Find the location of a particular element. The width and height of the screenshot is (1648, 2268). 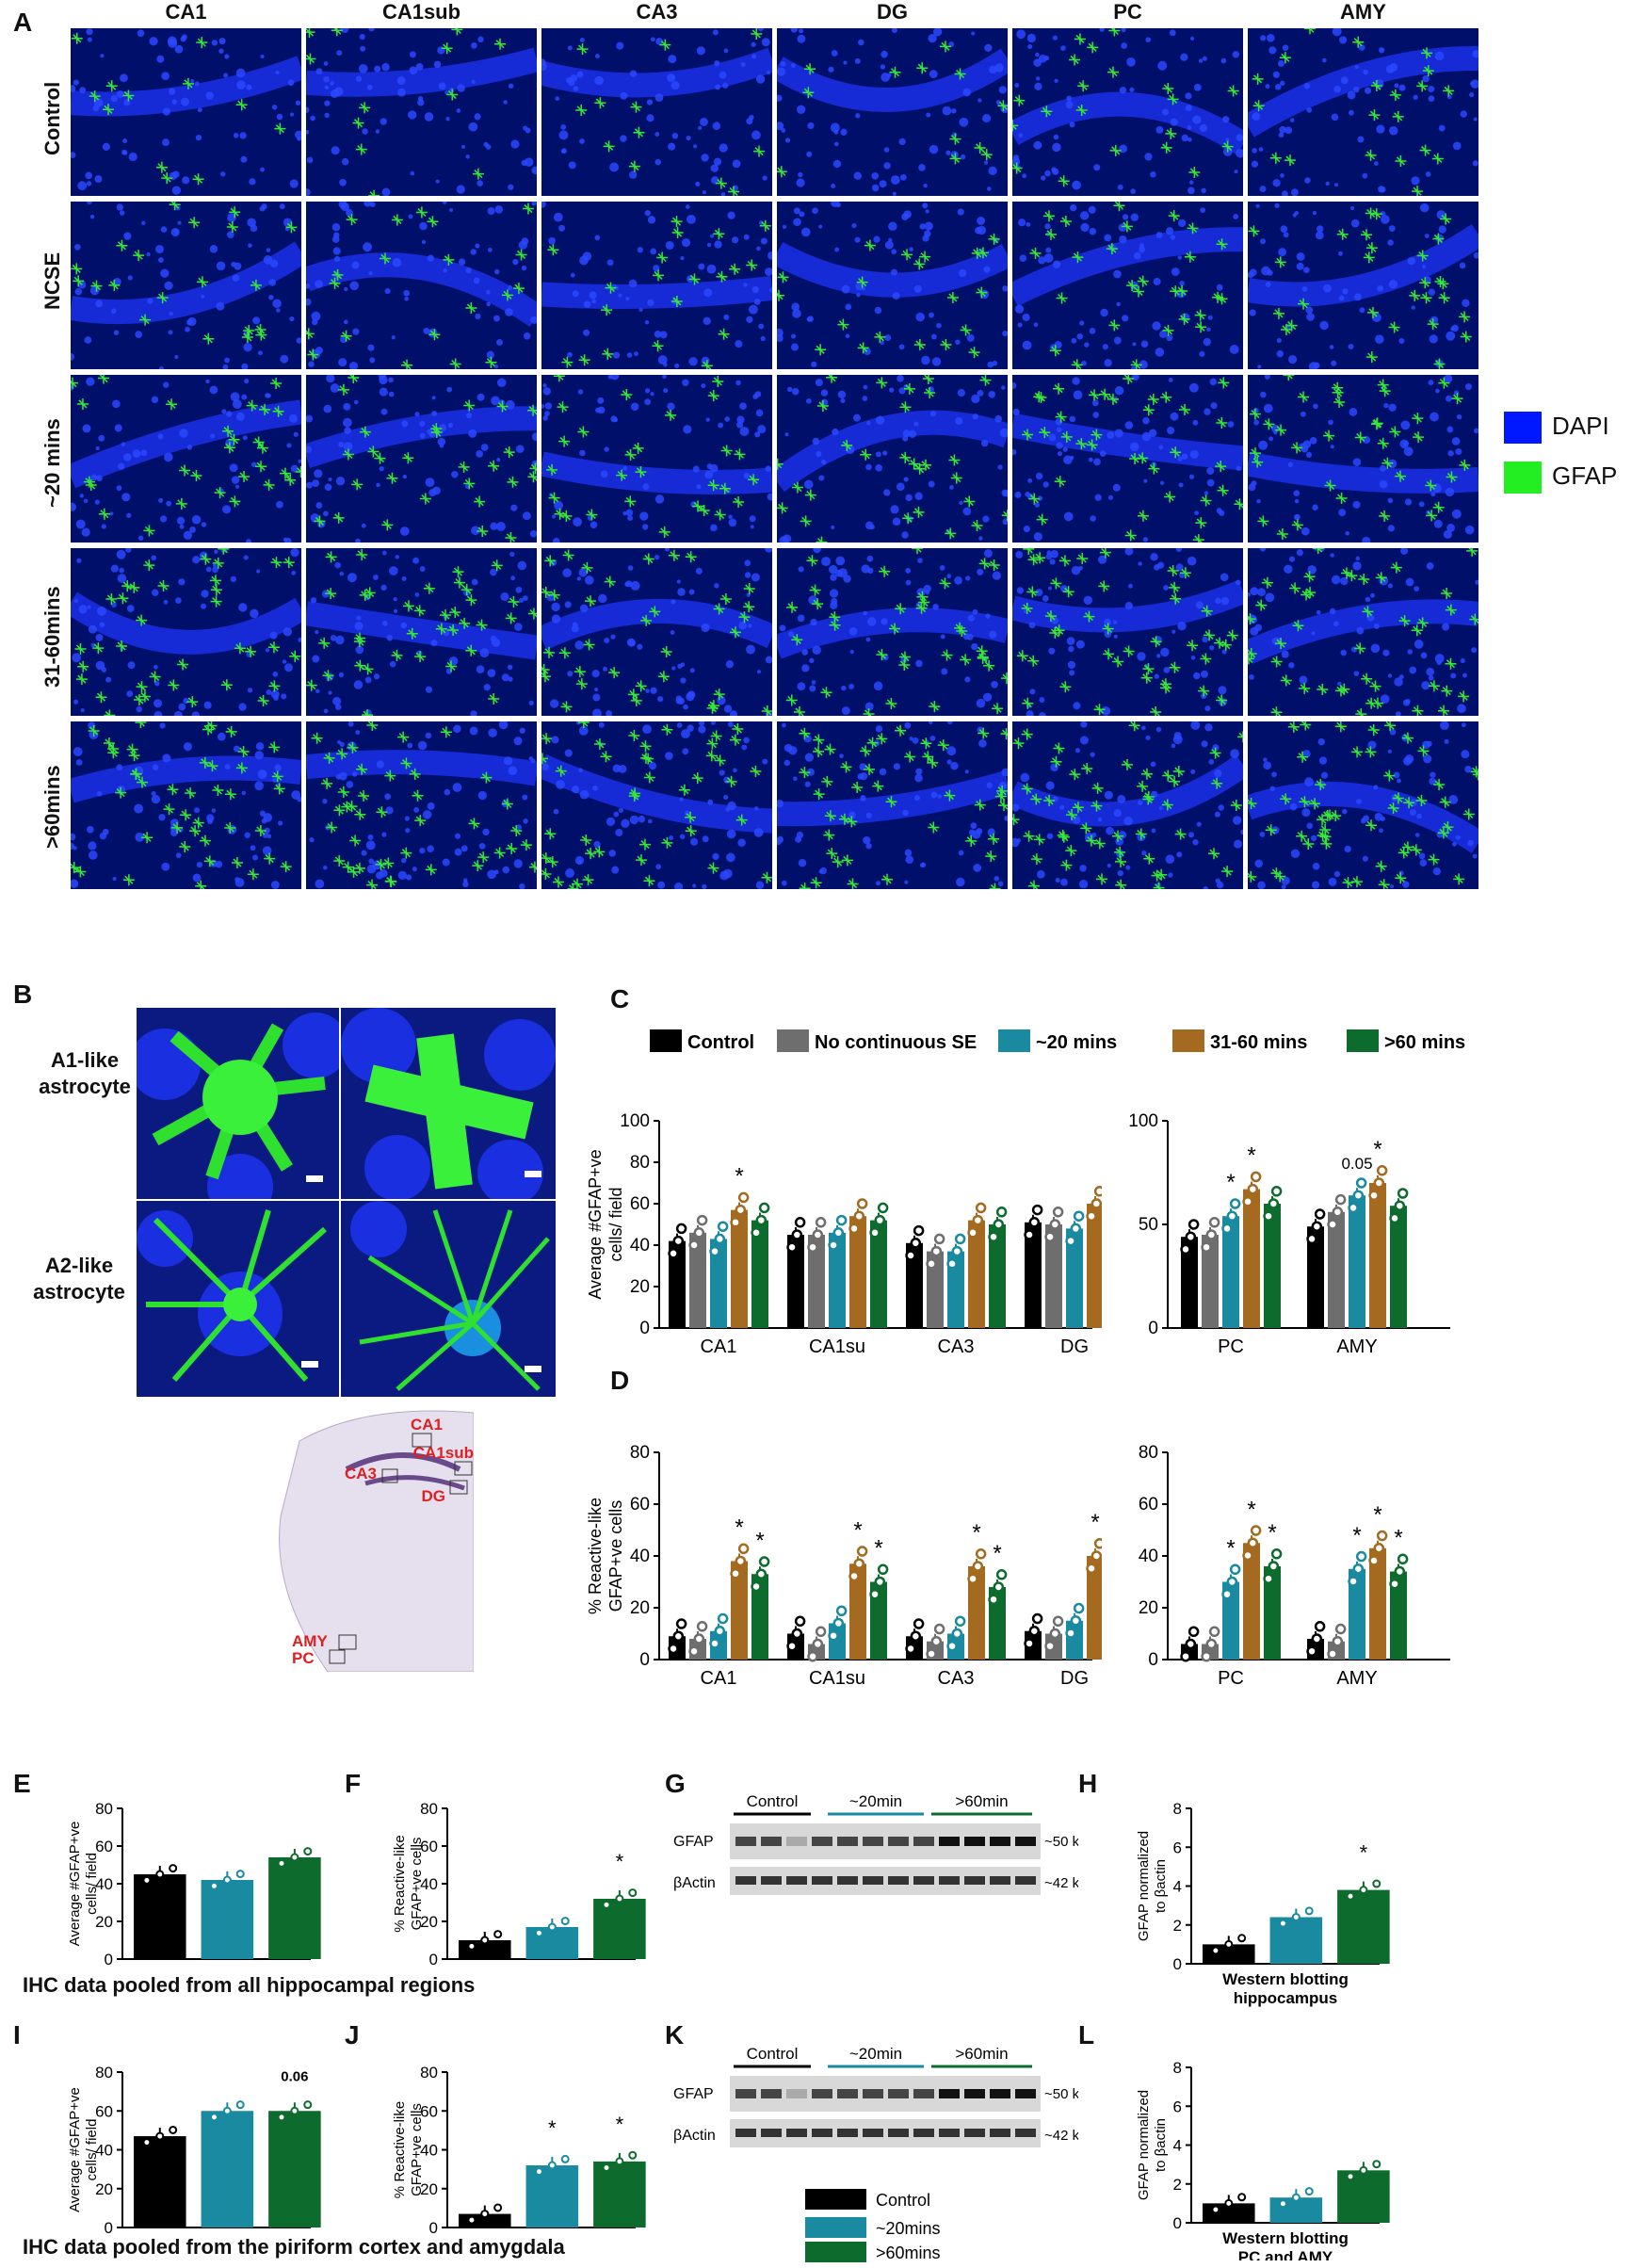

x-tick-label: AMY is located at coordinates (1356, 1346).